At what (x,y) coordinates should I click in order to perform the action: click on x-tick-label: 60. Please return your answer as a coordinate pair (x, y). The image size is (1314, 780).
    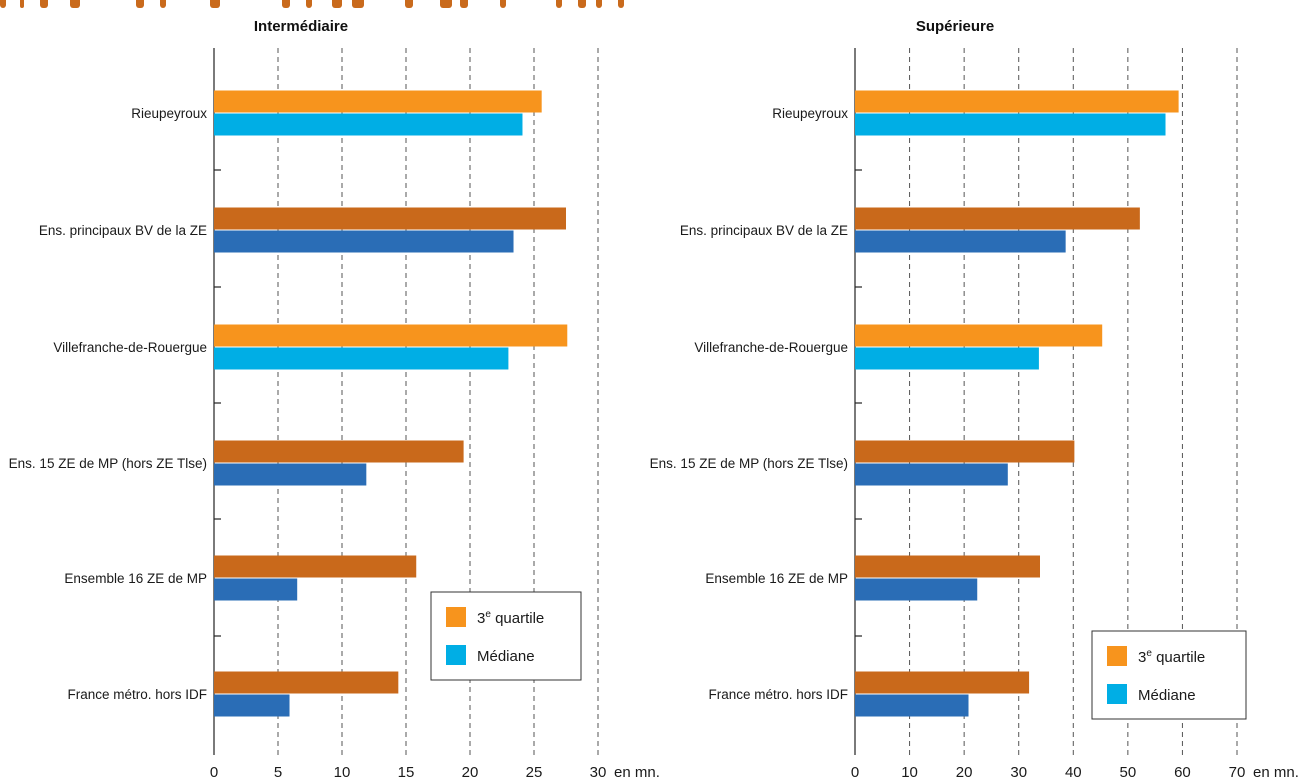
    Looking at the image, I should click on (1182, 772).